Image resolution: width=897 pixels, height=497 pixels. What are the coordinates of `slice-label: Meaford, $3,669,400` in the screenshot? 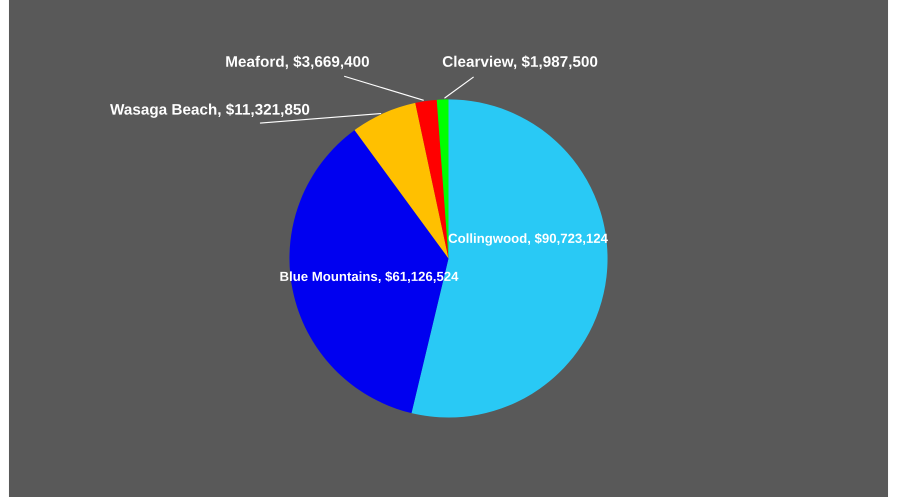 It's located at (297, 62).